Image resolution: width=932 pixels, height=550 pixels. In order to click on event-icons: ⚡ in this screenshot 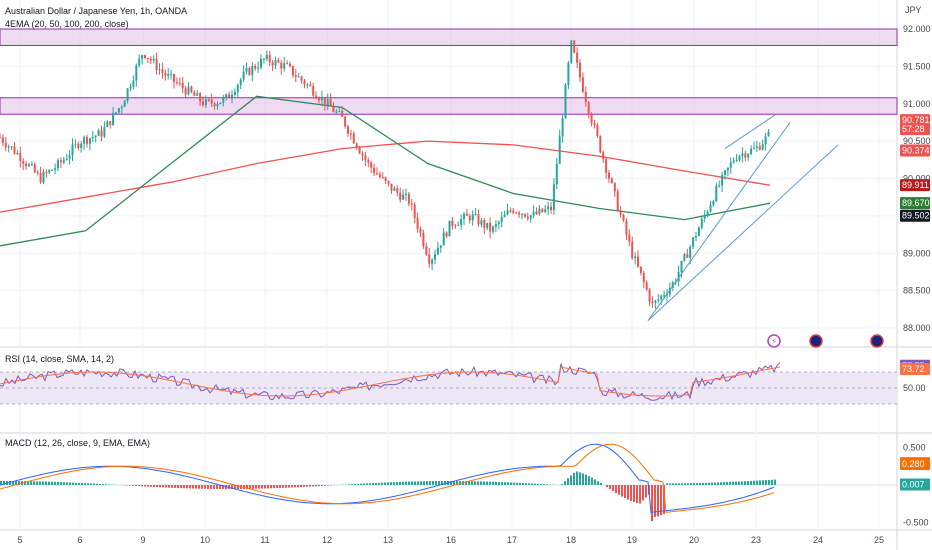, I will do `click(825, 341)`.